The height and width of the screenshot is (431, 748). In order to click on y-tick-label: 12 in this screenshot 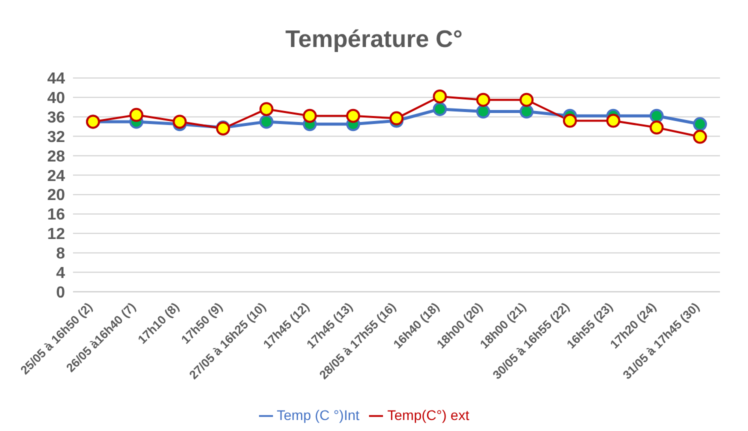, I will do `click(56, 235)`.